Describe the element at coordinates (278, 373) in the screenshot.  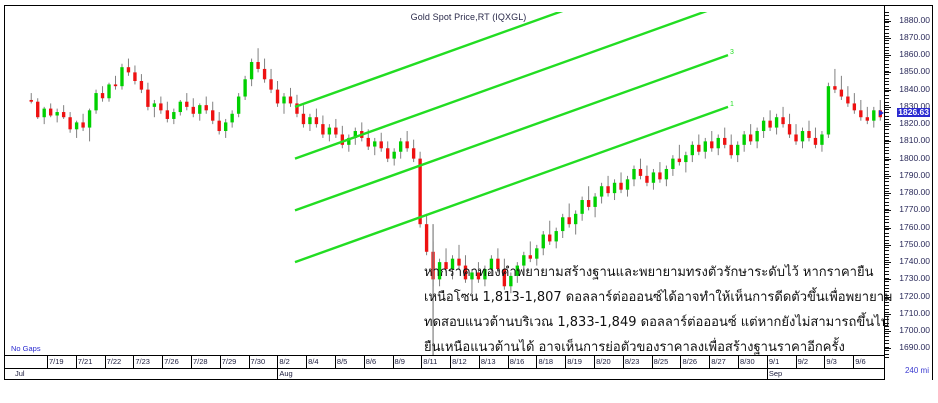
I see `month-separator` at that location.